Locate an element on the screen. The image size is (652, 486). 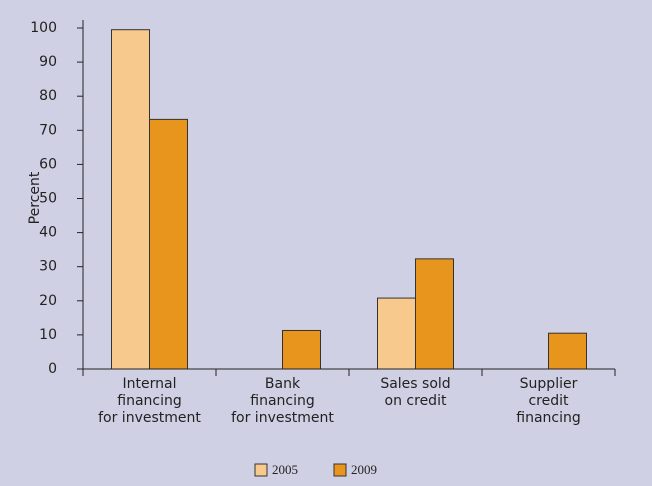
y-tick-label: 0 is located at coordinates (52, 369).